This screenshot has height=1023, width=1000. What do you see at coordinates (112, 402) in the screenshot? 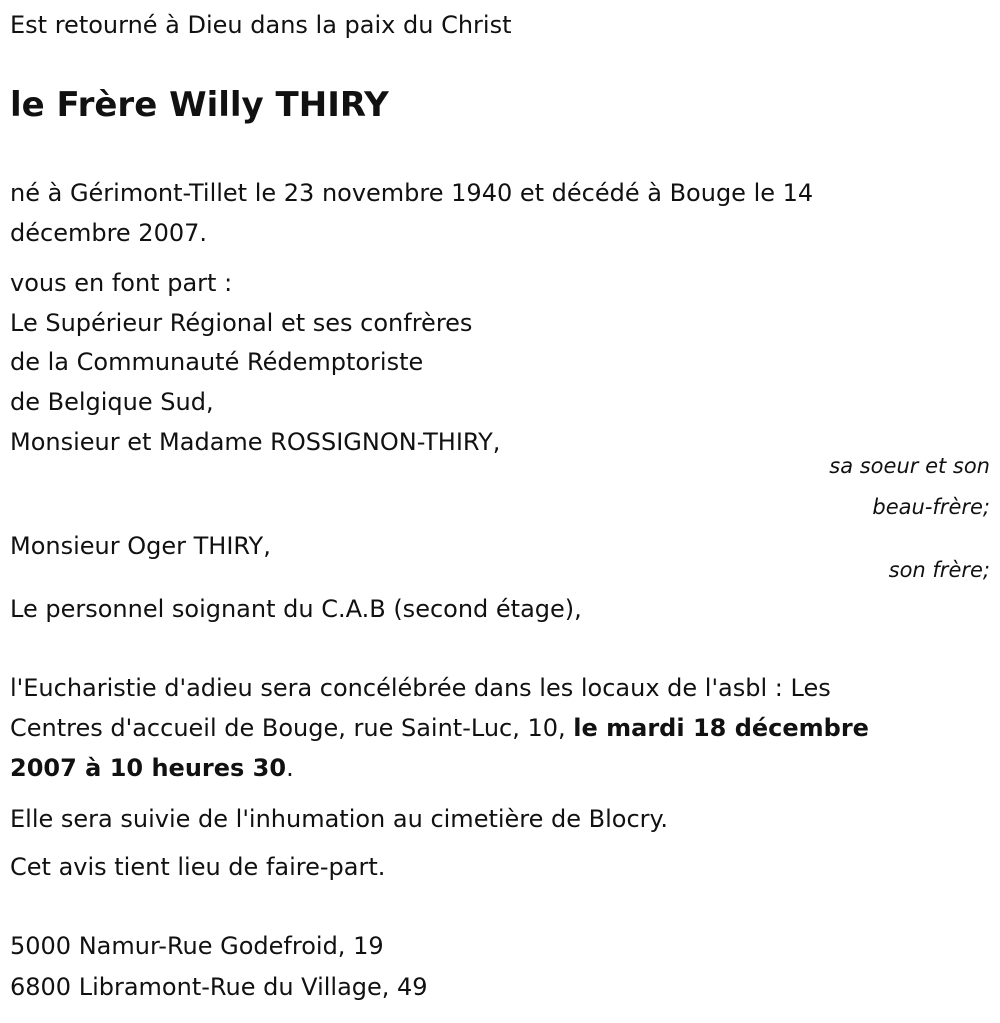
I see `family-line: de Belgique Sud,` at bounding box center [112, 402].